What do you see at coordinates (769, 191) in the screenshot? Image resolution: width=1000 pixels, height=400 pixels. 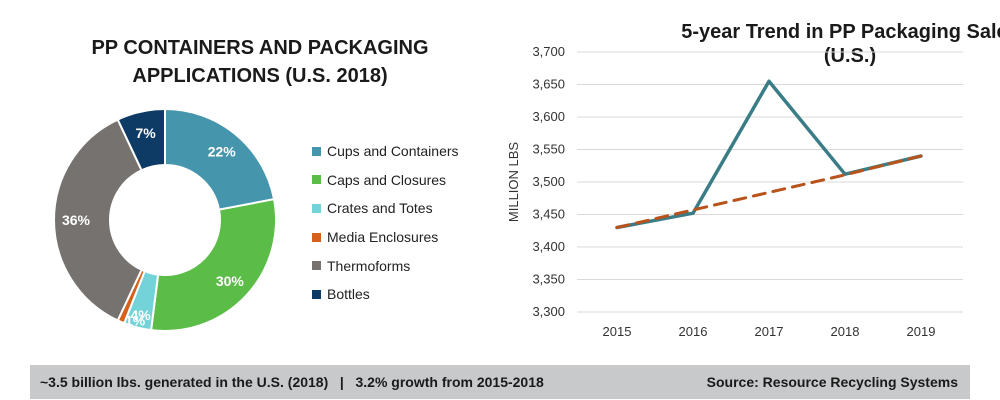 I see `trend-line` at bounding box center [769, 191].